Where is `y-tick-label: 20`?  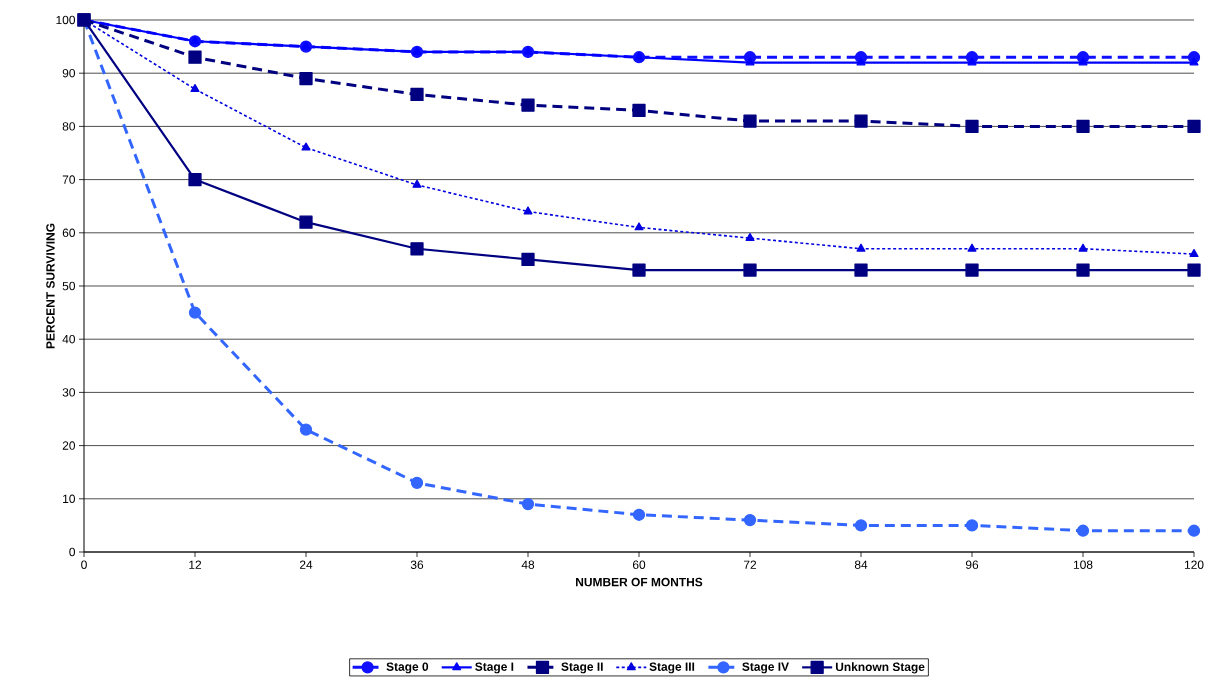 y-tick-label: 20 is located at coordinates (69, 445).